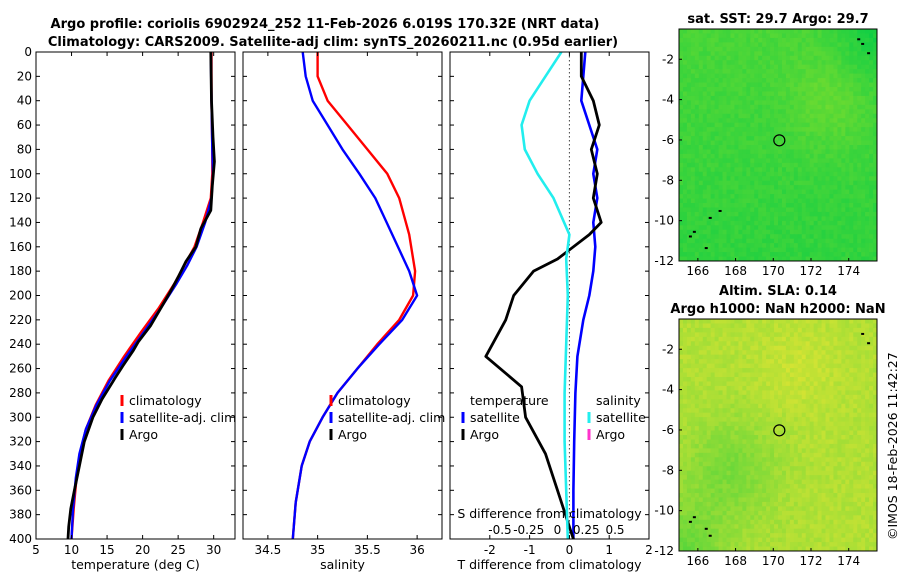 This screenshot has height=580, width=900. I want to click on salinity-legend-2-label: Argo, so click(352, 434).